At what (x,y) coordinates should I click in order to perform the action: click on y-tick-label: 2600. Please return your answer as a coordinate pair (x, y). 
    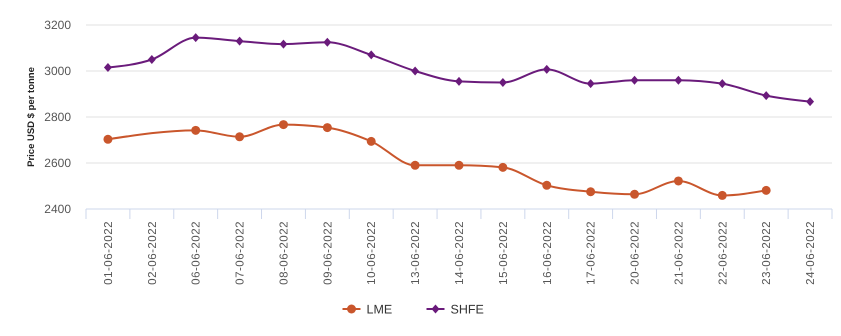
    Looking at the image, I should click on (58, 163).